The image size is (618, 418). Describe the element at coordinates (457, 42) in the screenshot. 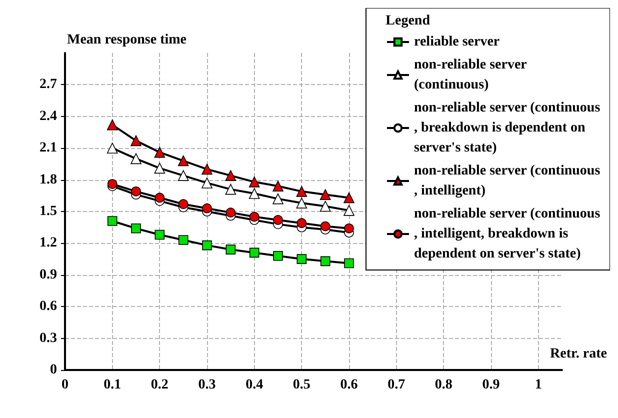

I see `legend-label: reliable server` at that location.